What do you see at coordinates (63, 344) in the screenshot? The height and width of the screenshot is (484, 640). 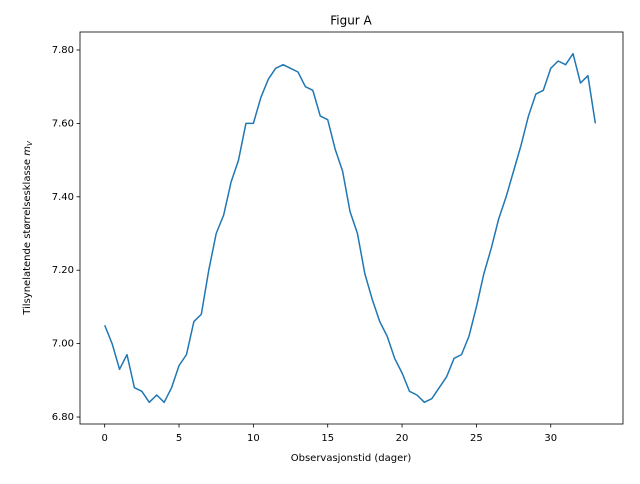 I see `y-tick-label: 7.00` at bounding box center [63, 344].